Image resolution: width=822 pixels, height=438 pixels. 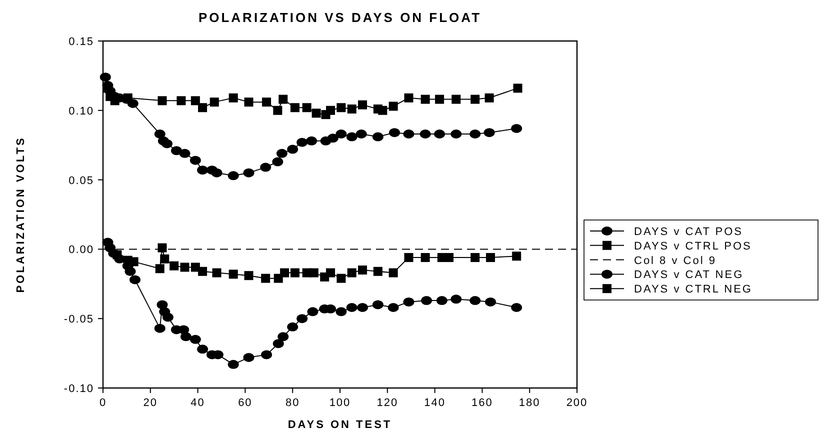 I want to click on legend-label: DAYS v CTRL POS, so click(x=693, y=246).